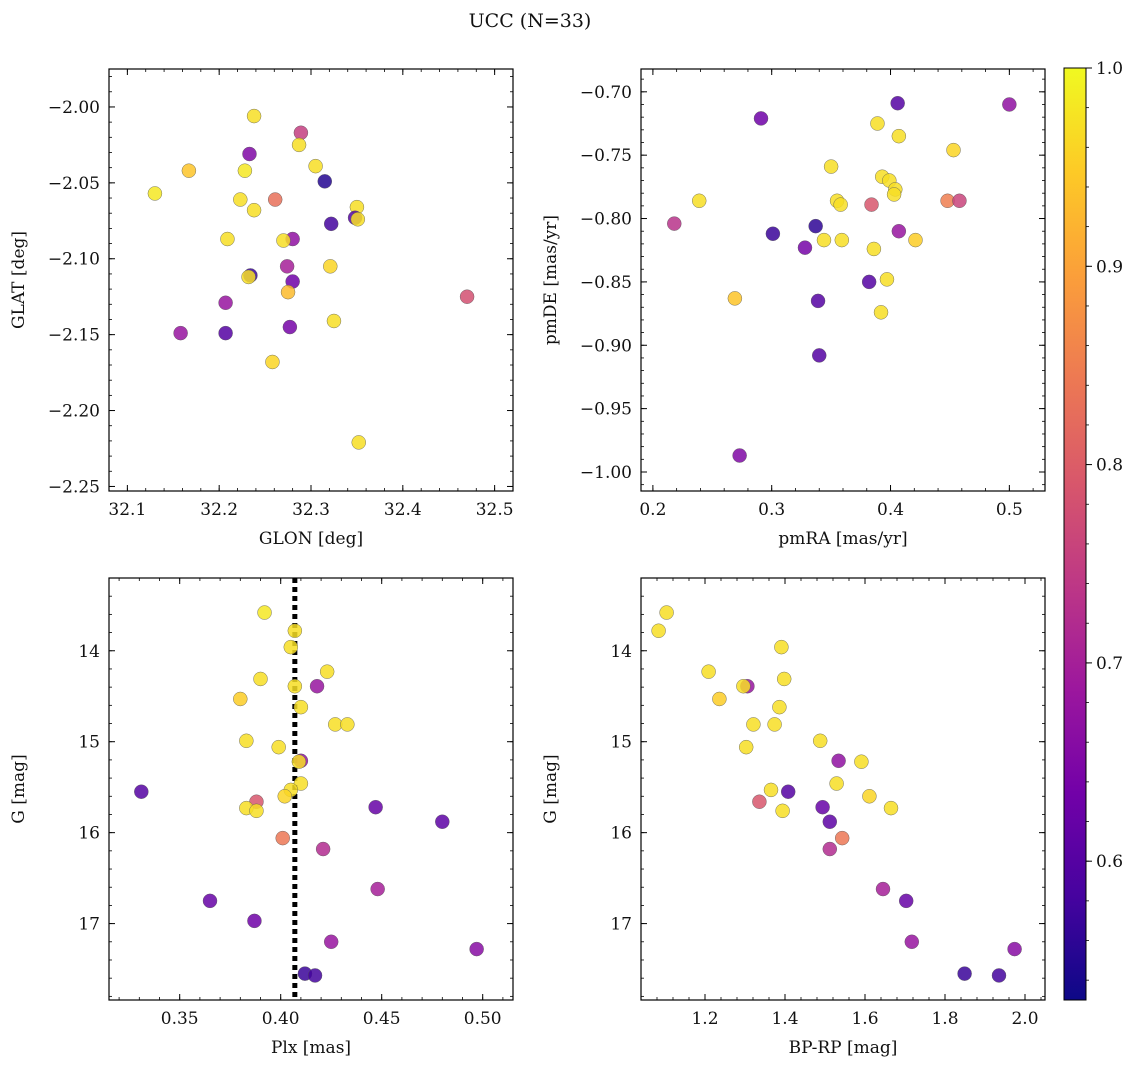  What do you see at coordinates (74, 260) in the screenshot?
I see `y-tick-label: −2.10` at bounding box center [74, 260].